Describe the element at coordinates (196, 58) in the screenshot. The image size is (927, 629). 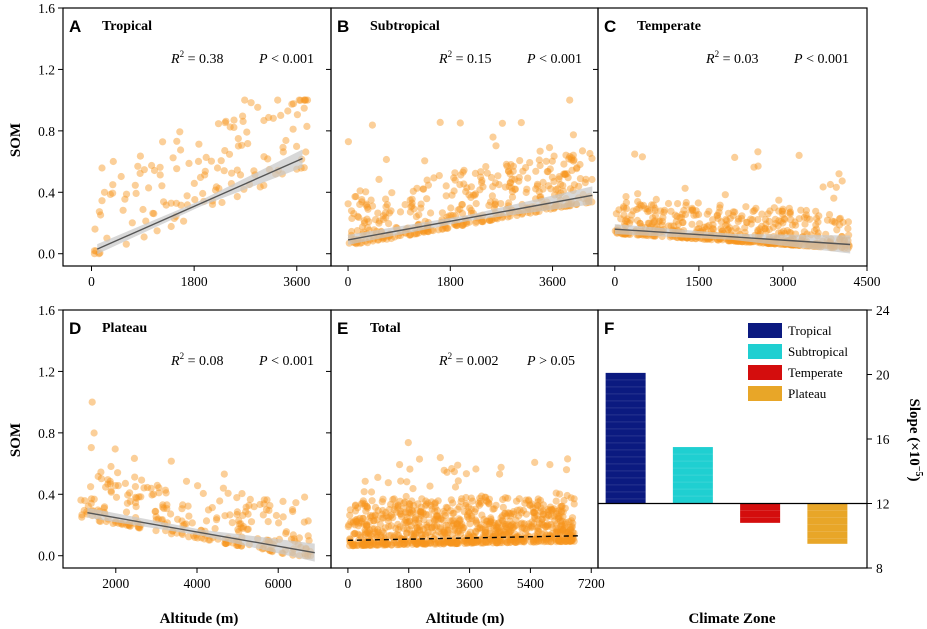
I see `stat-r2: R2 = 0.38` at that location.